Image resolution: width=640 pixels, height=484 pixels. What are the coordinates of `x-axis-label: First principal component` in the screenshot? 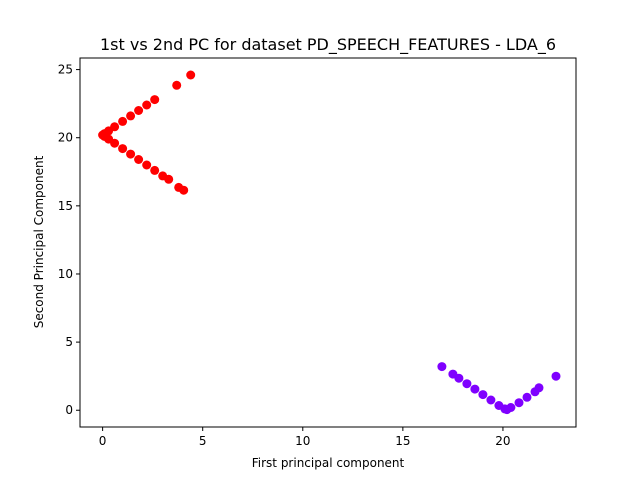 It's located at (328, 463).